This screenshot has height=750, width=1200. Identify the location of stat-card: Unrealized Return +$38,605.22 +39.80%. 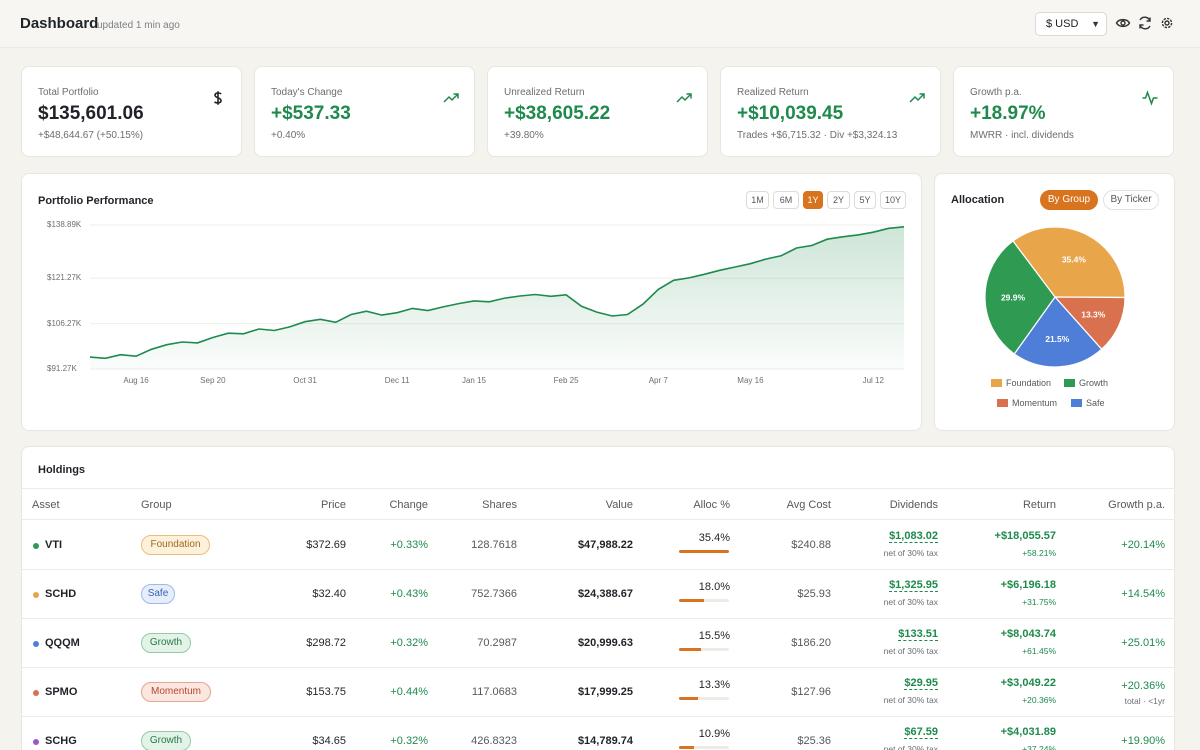
(597, 111).